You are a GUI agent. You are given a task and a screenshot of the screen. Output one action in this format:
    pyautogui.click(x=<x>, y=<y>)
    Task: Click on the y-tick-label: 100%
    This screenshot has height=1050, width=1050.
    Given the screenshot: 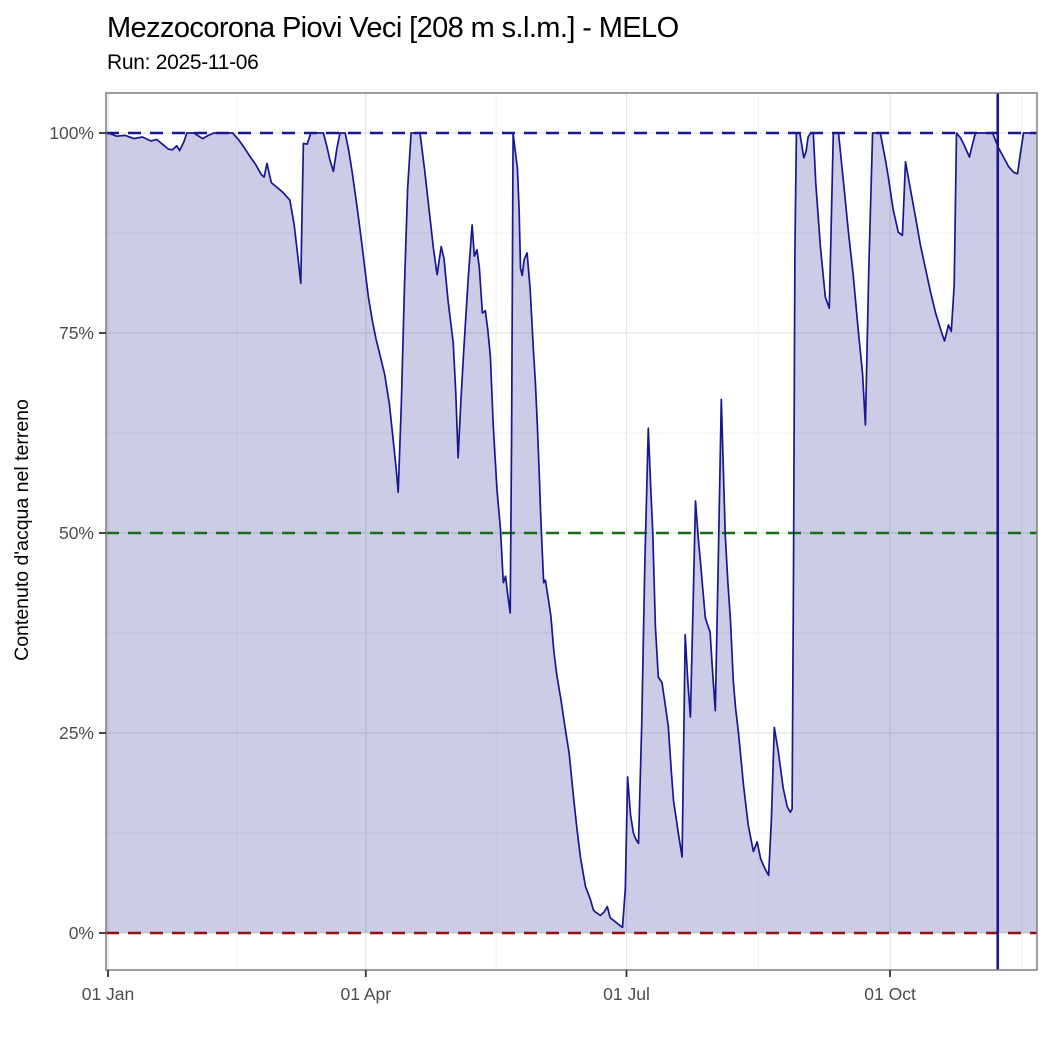 What is the action you would take?
    pyautogui.click(x=71, y=133)
    